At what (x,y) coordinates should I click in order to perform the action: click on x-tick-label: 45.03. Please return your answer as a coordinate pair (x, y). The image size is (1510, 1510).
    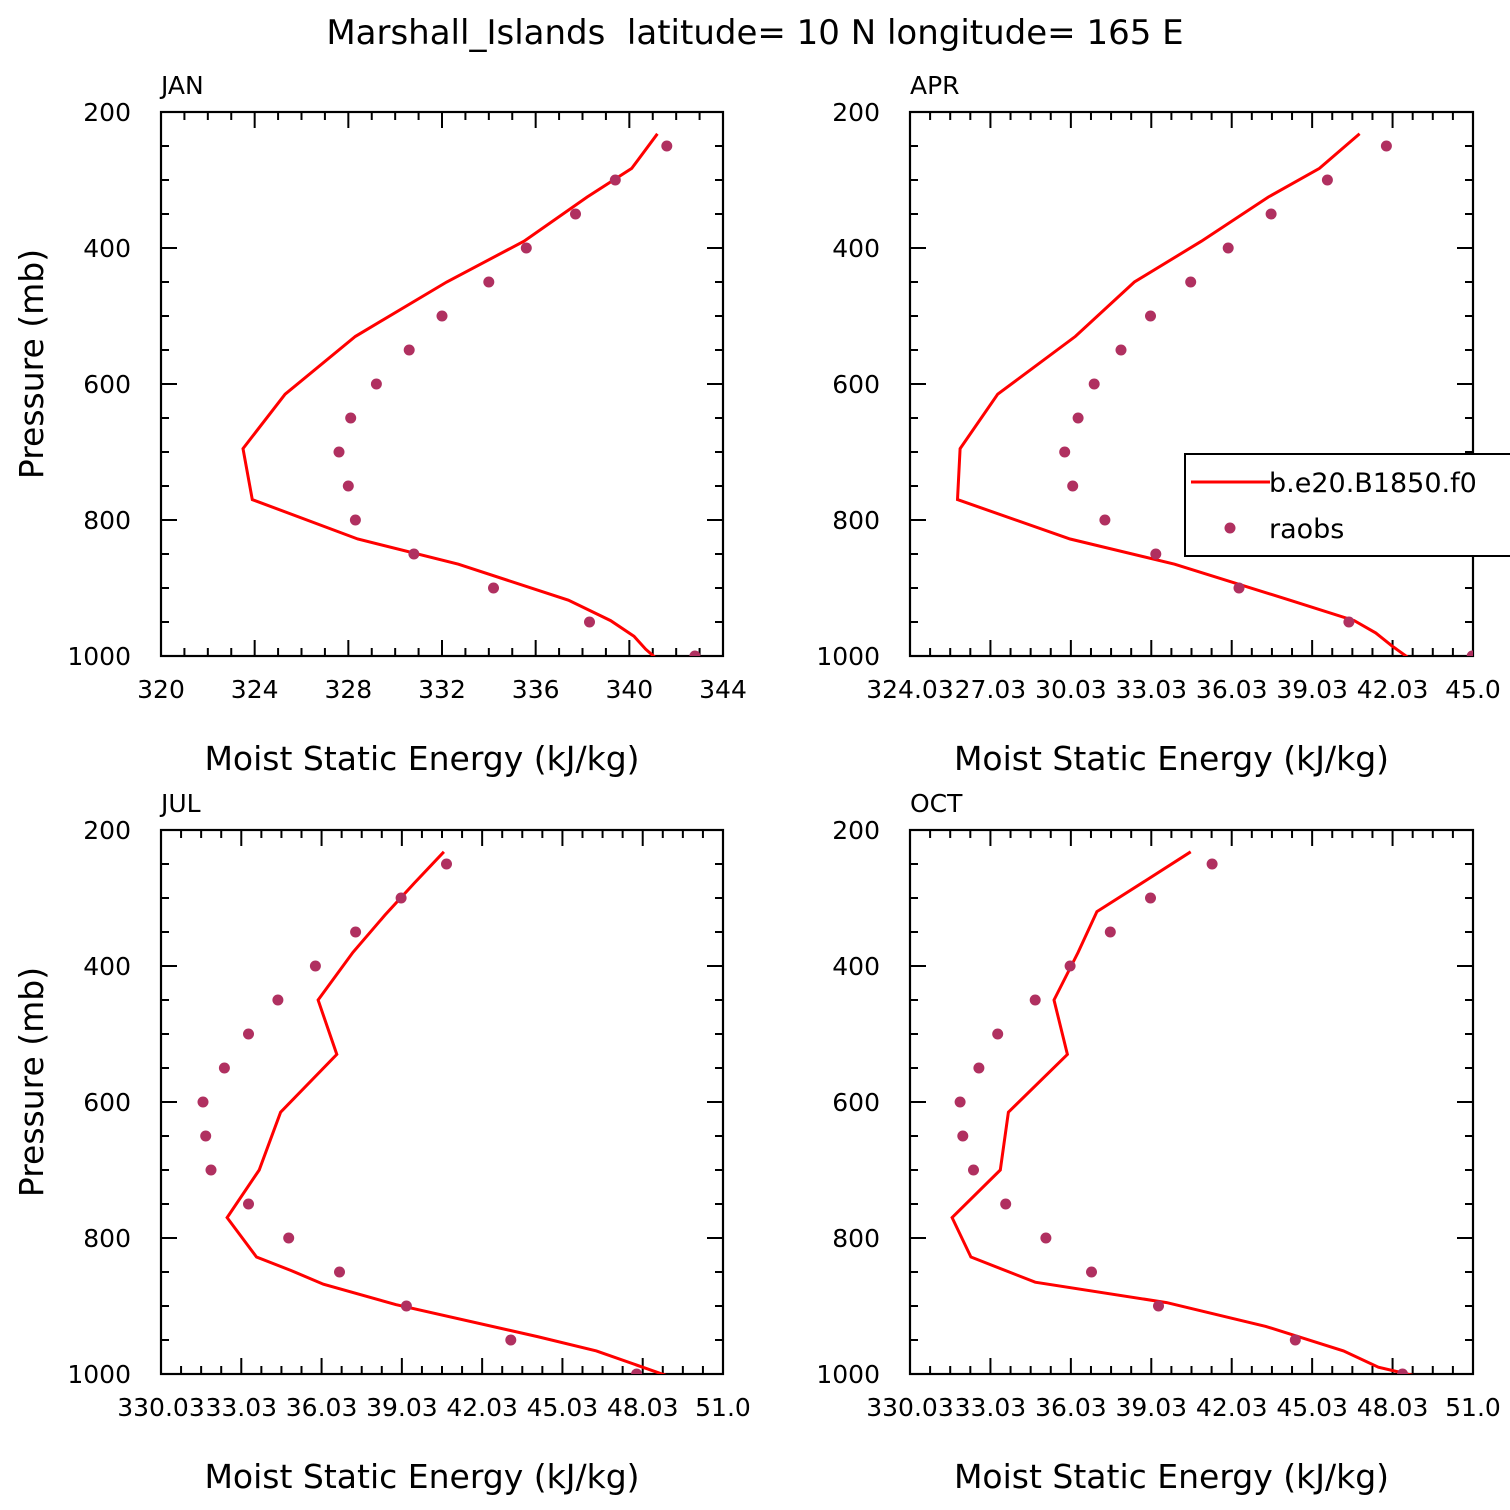
    Looking at the image, I should click on (563, 1407).